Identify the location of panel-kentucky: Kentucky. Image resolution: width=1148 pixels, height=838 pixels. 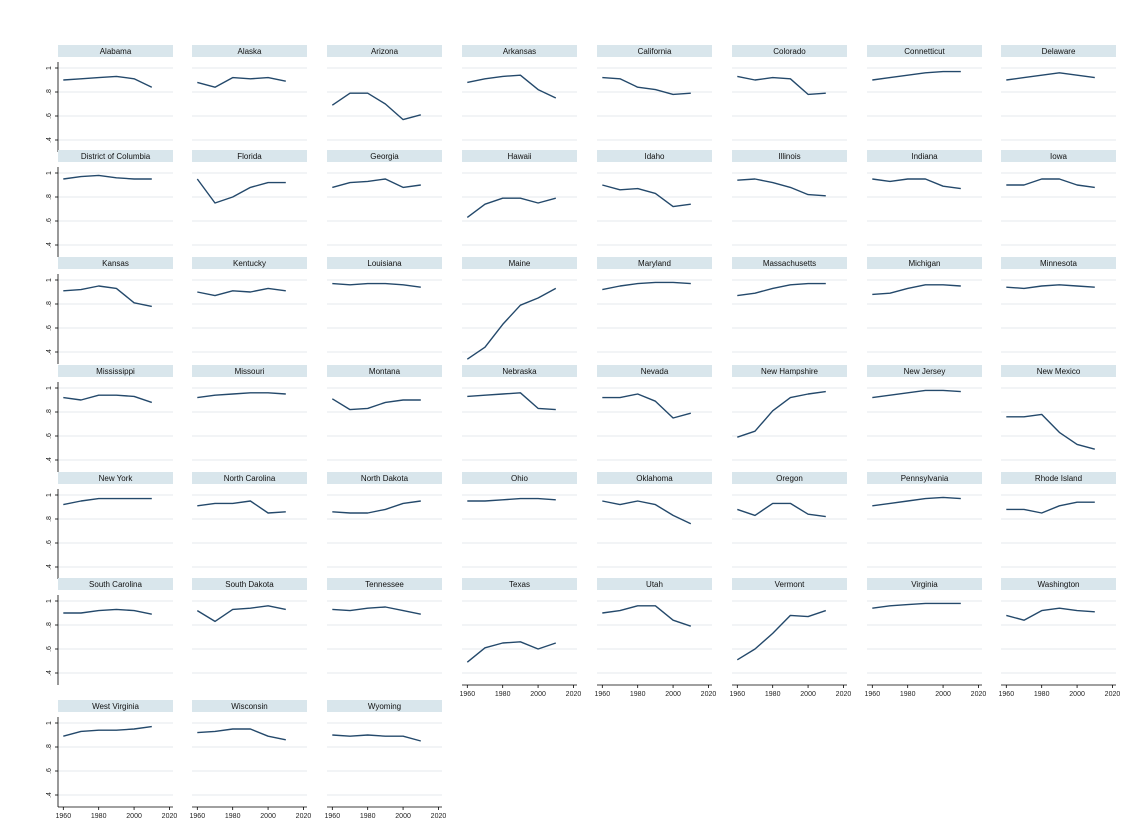
(249, 305).